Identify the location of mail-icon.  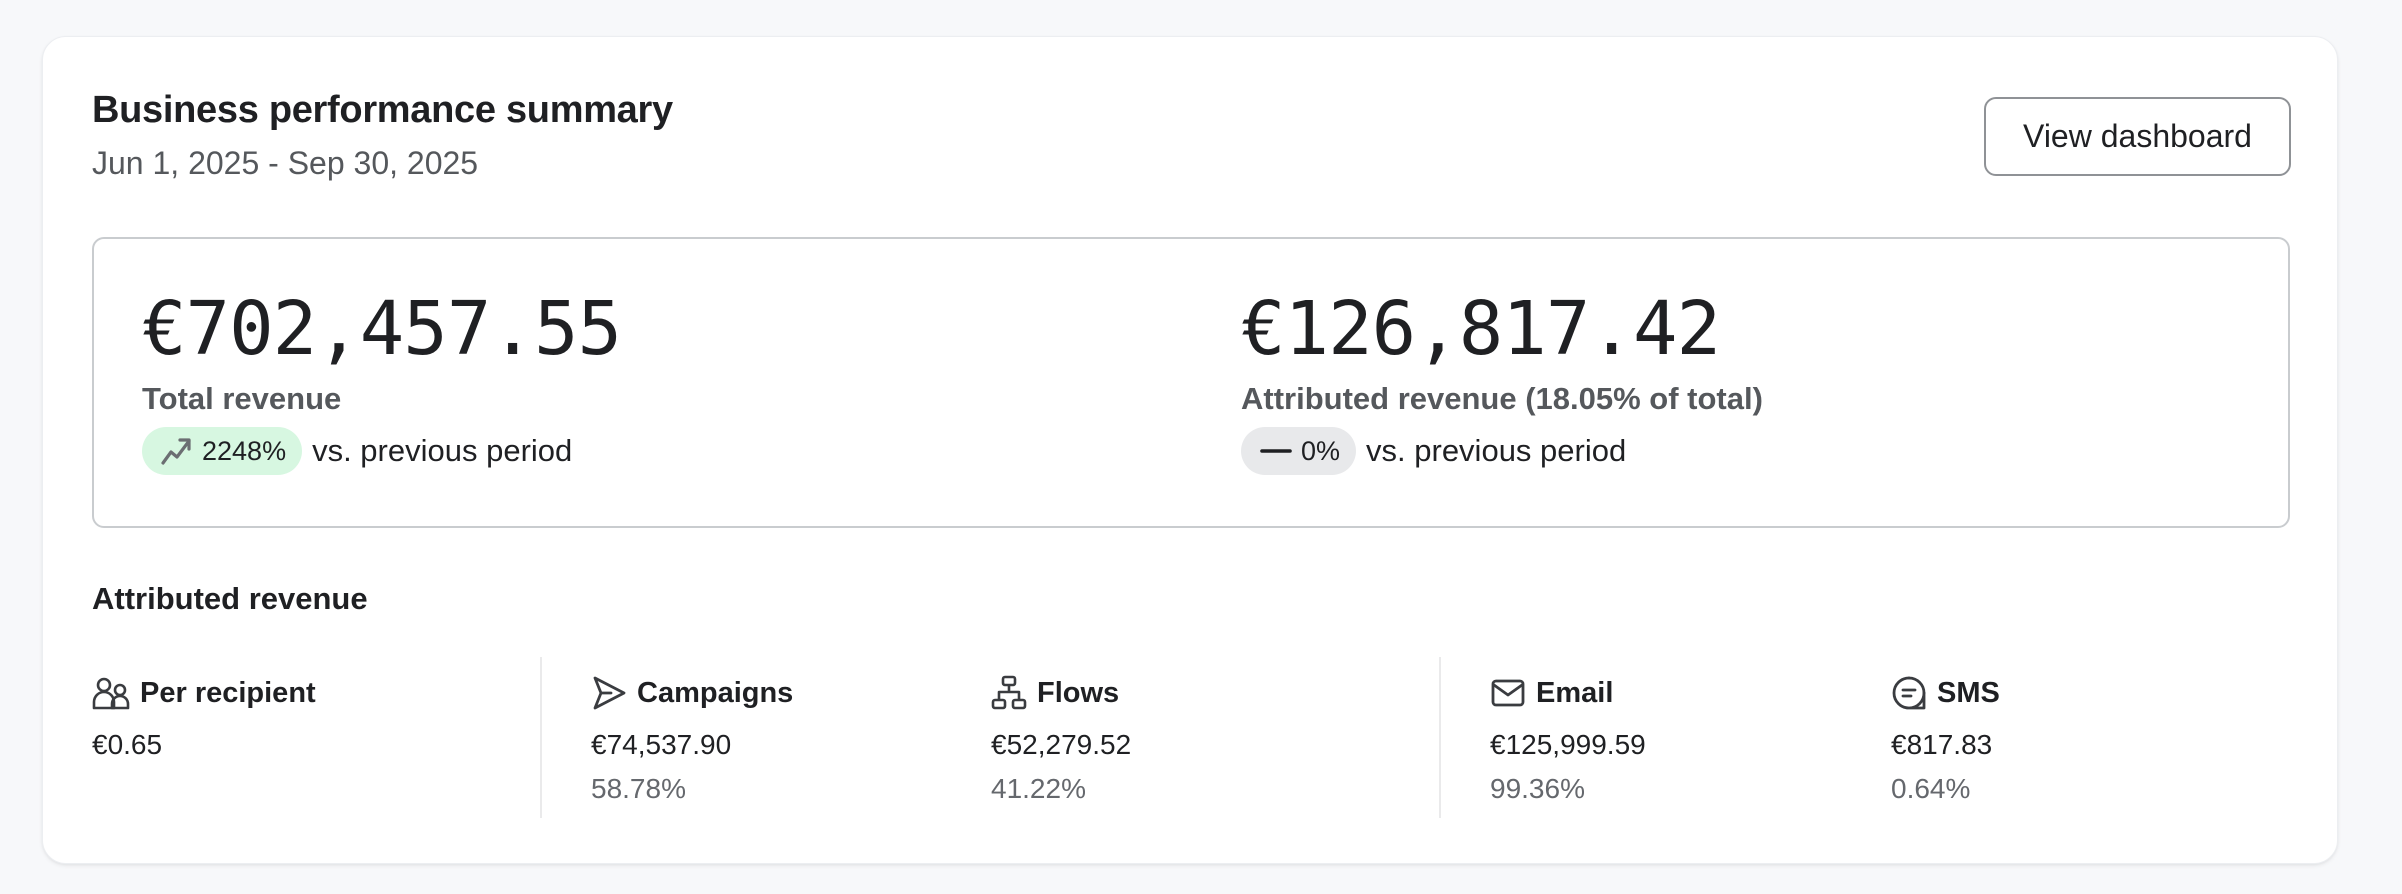
(1508, 693).